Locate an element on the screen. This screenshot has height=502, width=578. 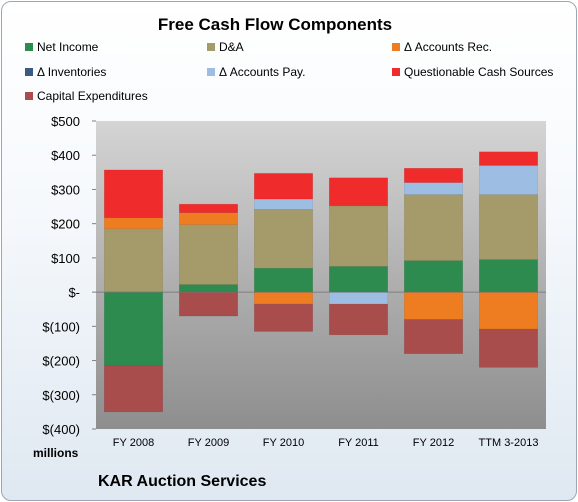
units-label: millions is located at coordinates (56, 453).